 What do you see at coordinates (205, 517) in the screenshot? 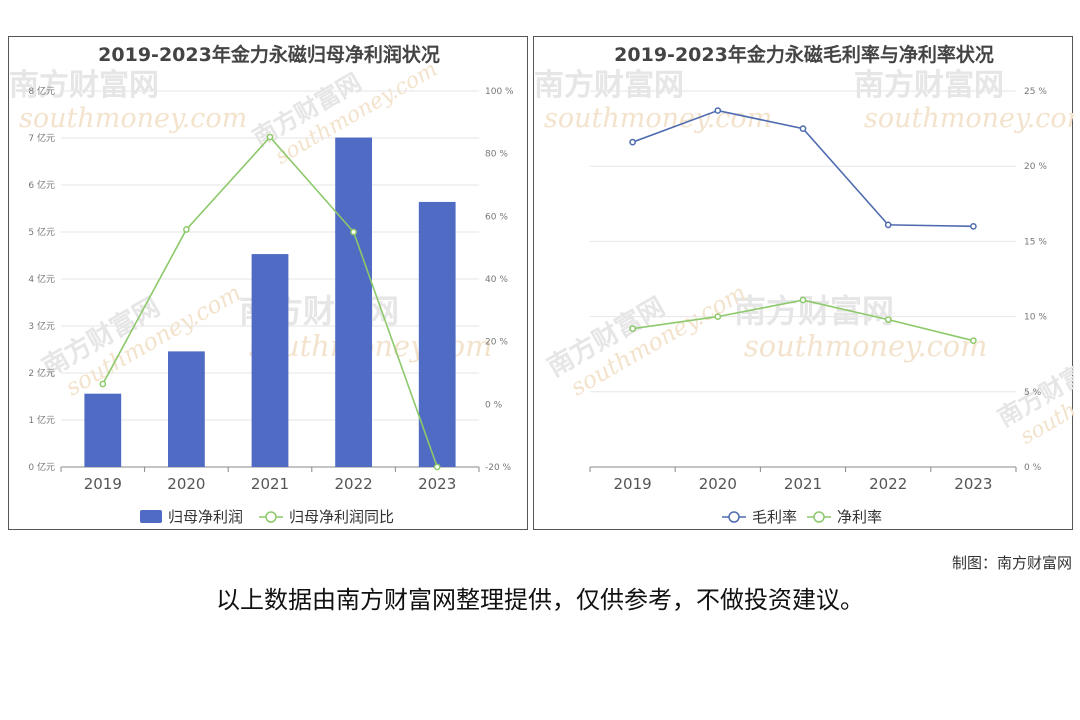
I see `legend-label-bar: 归母净利润` at bounding box center [205, 517].